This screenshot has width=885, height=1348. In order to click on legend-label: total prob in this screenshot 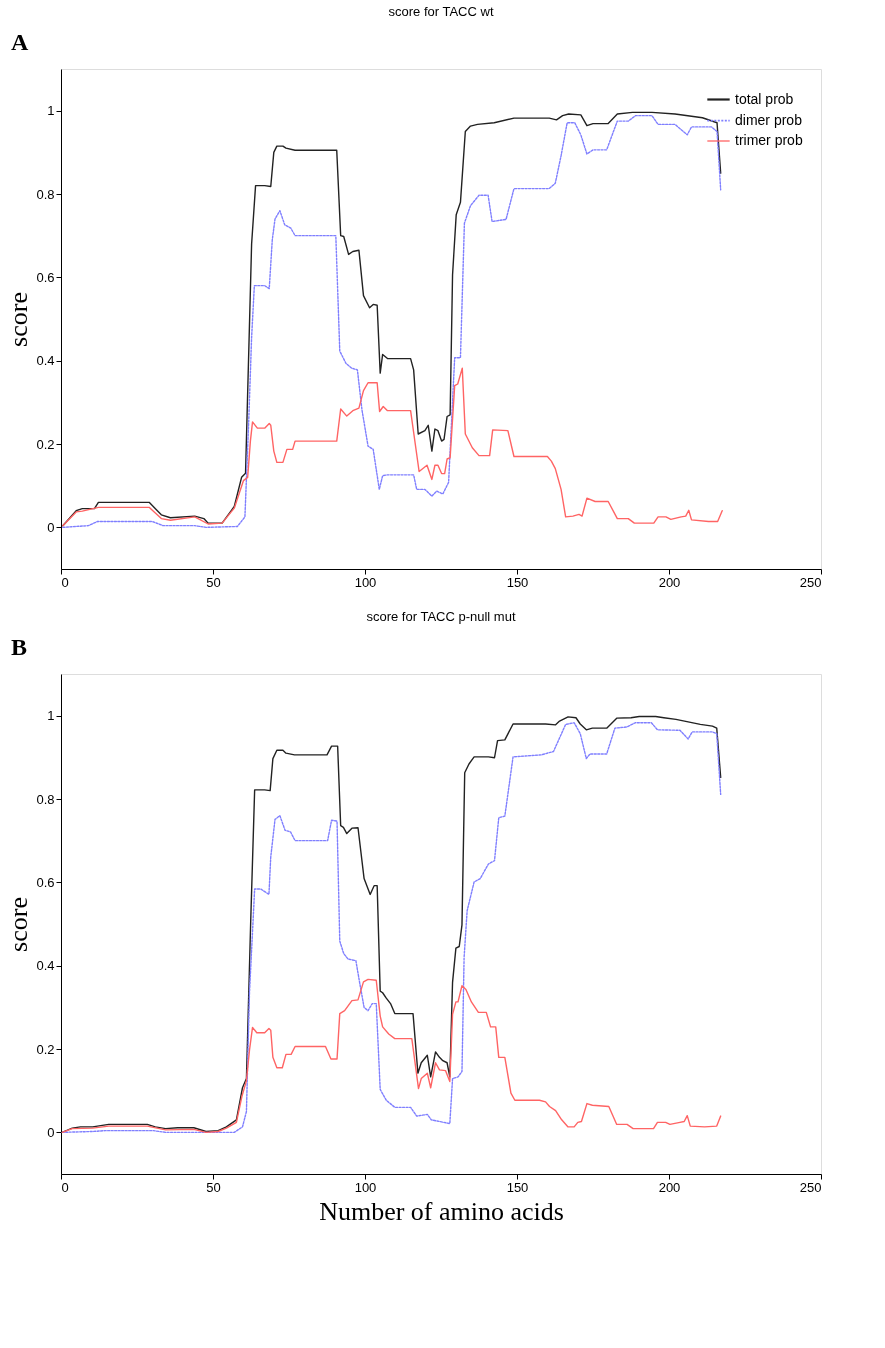, I will do `click(764, 98)`.